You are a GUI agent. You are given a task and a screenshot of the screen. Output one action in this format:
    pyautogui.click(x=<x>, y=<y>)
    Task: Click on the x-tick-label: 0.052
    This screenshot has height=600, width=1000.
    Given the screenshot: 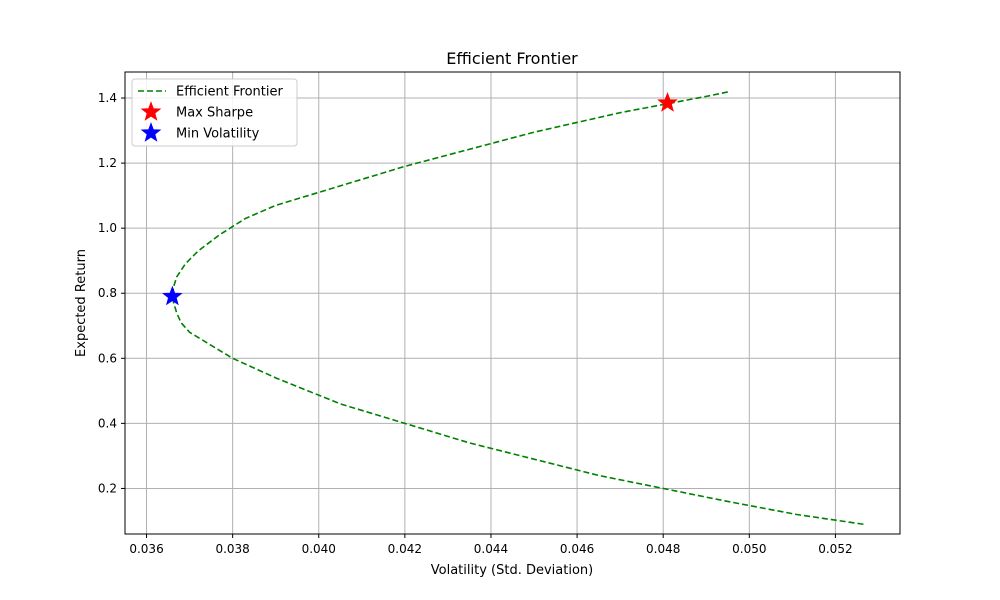 What is the action you would take?
    pyautogui.click(x=835, y=549)
    